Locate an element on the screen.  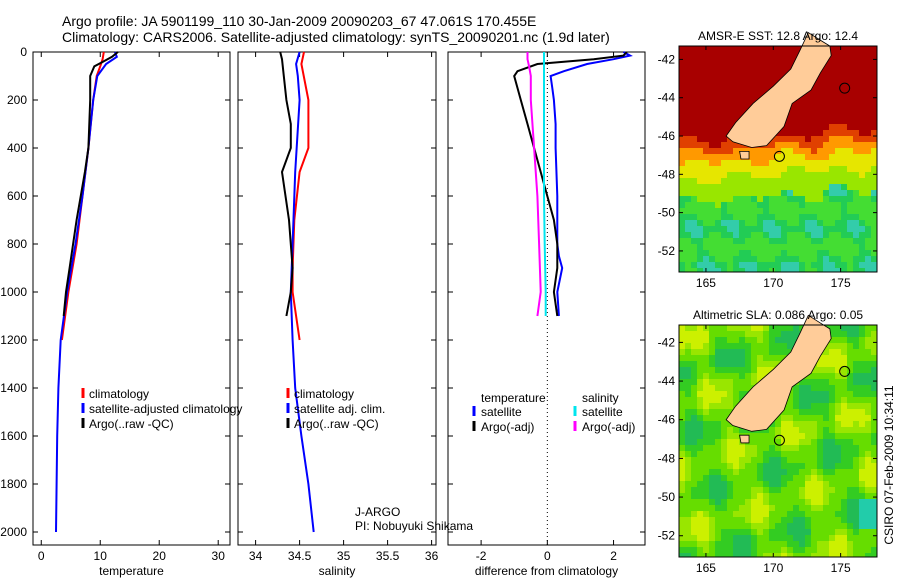
map-axes-box is located at coordinates (778, 441).